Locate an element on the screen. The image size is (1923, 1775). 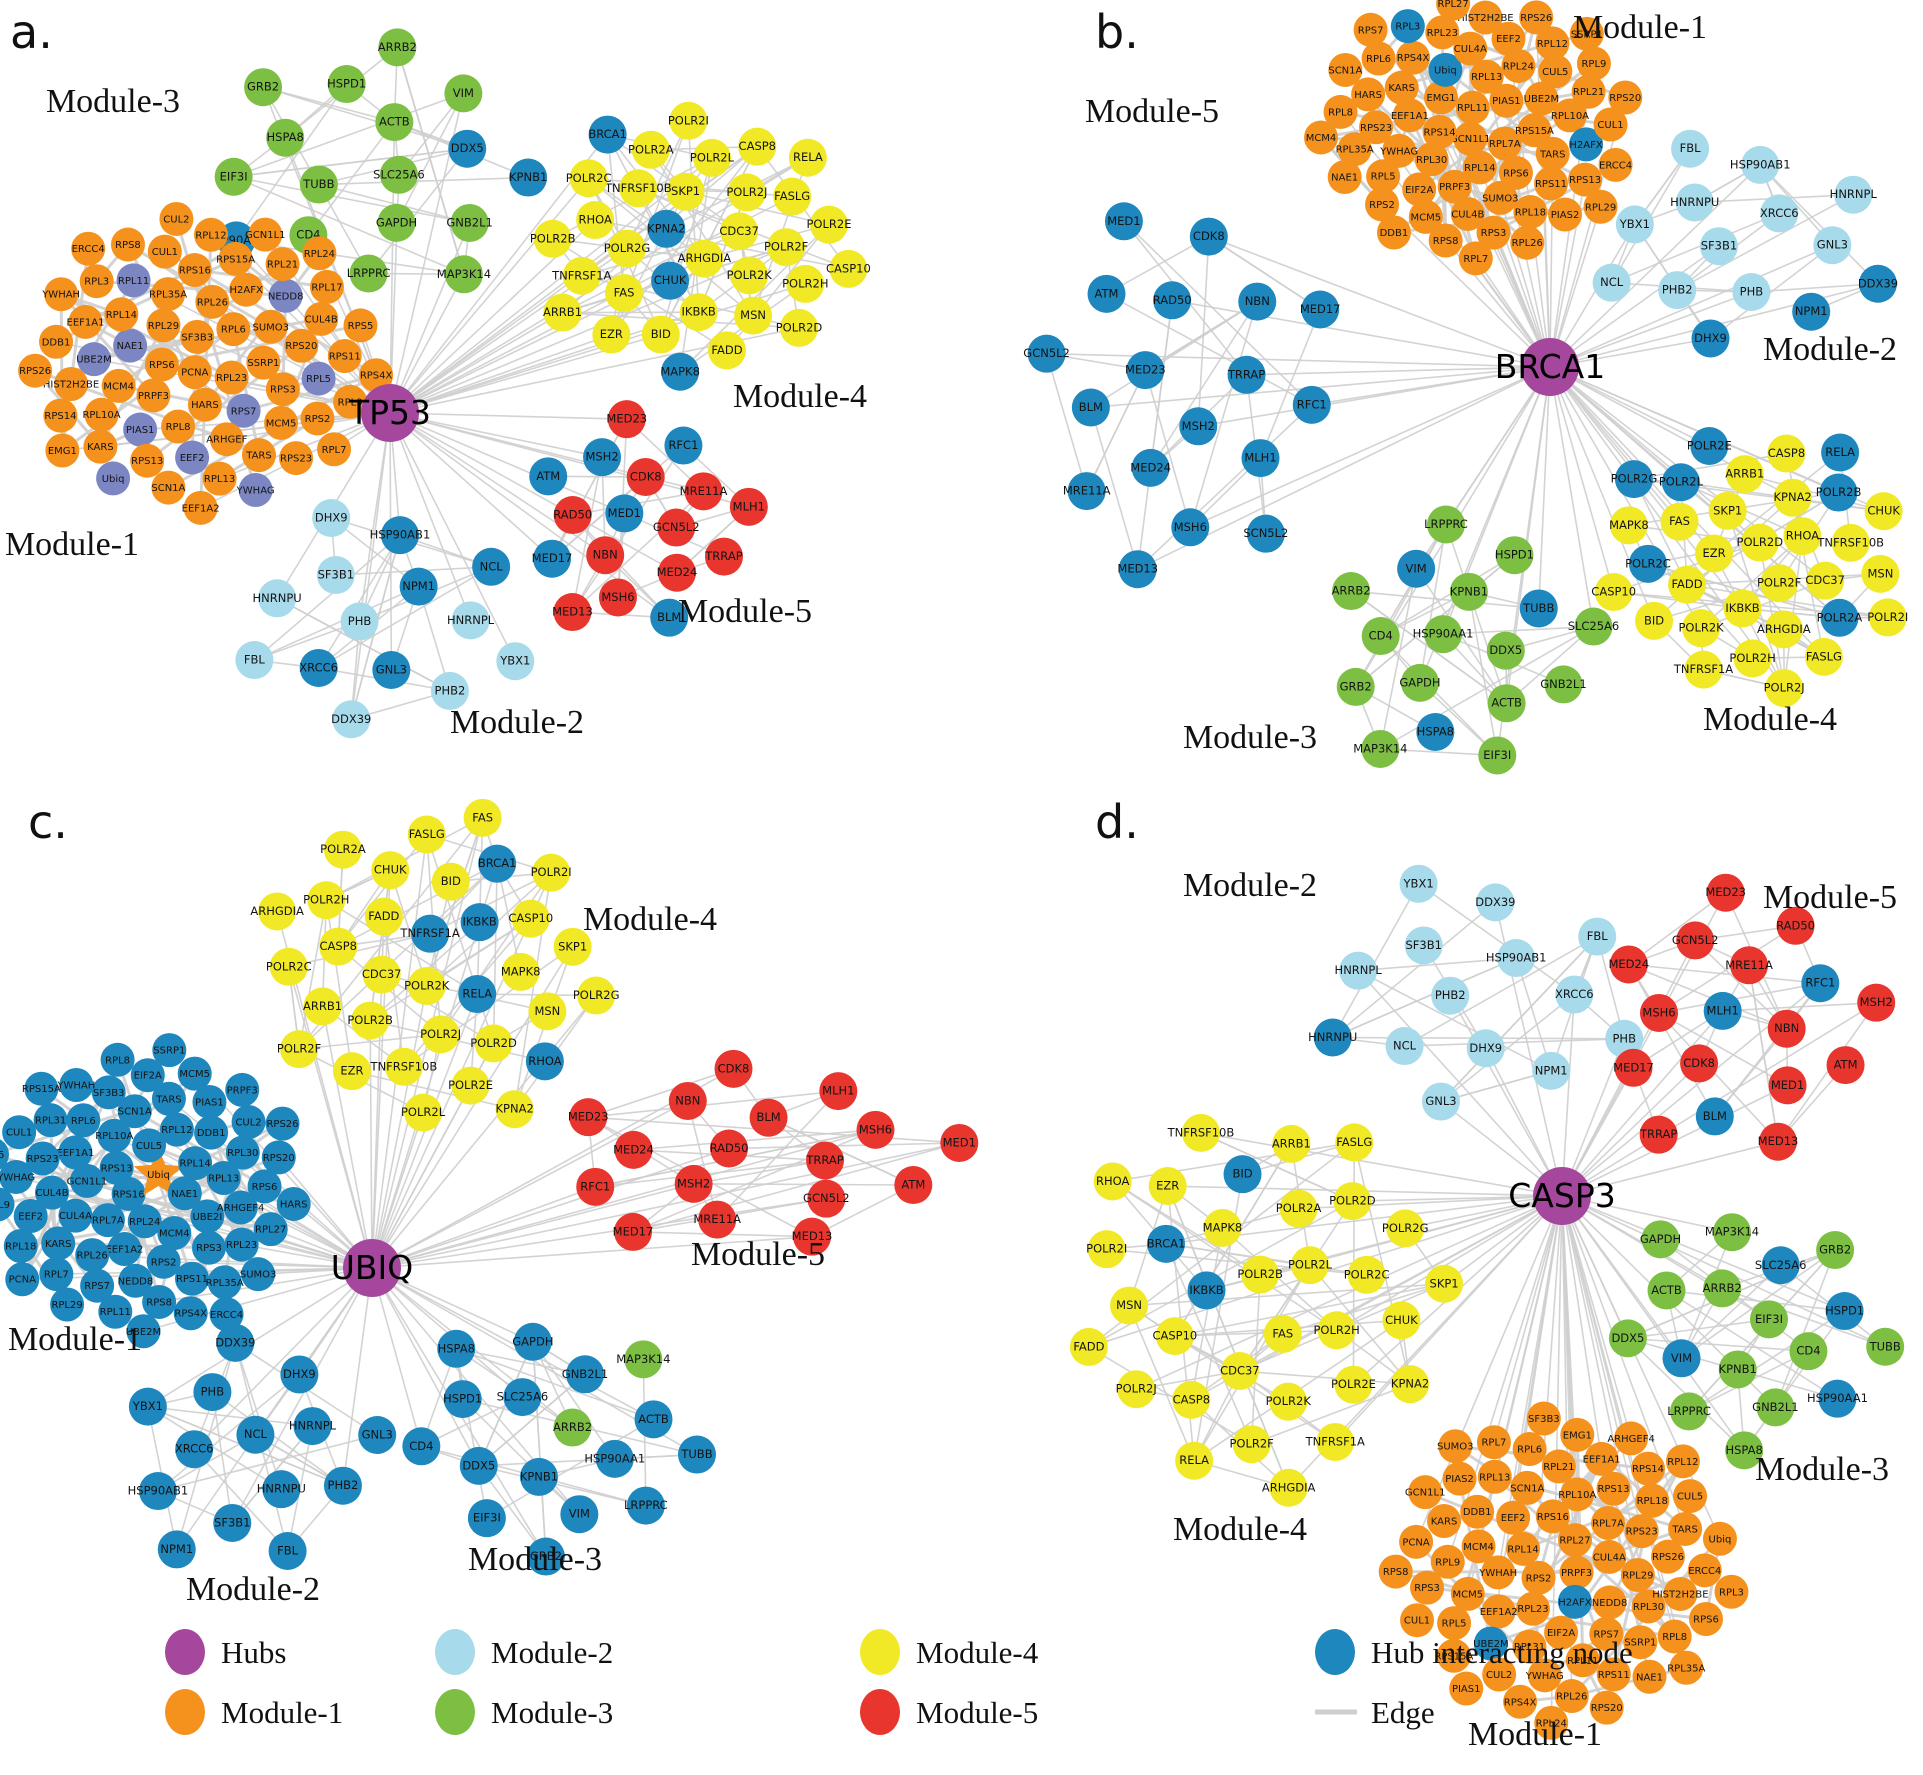
node-RPS3: RPS3 is located at coordinates (208, 1247).